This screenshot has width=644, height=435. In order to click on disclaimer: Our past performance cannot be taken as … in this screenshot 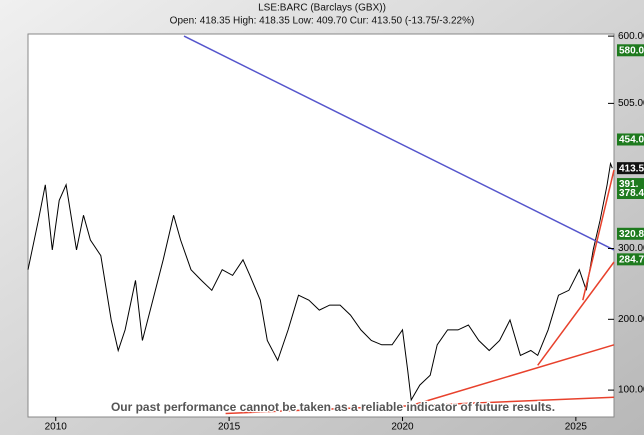, I will do `click(333, 407)`.